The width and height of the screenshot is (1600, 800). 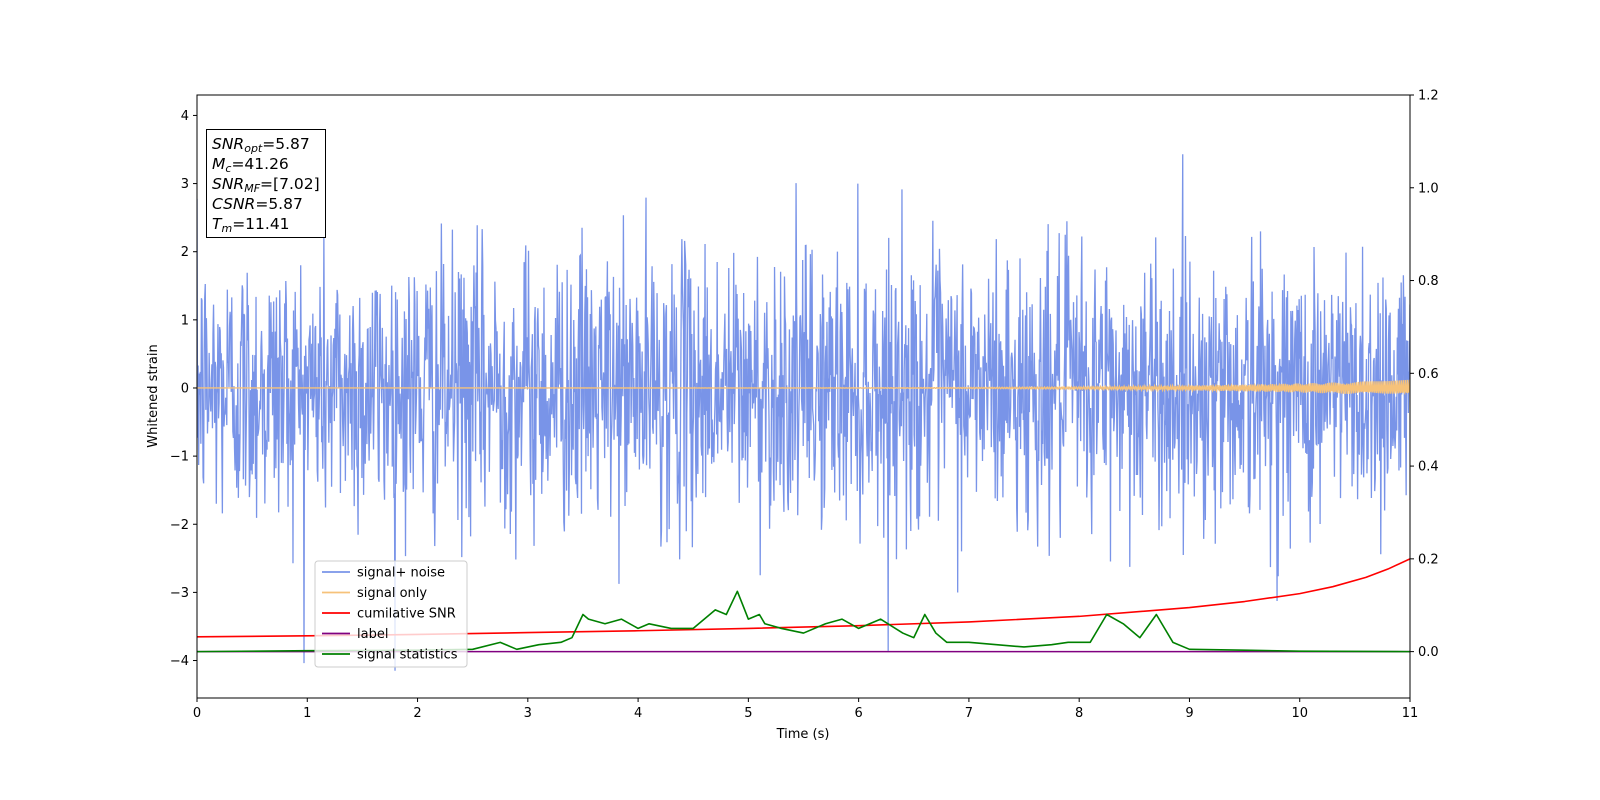 What do you see at coordinates (307, 713) in the screenshot?
I see `x-tick-label: 1` at bounding box center [307, 713].